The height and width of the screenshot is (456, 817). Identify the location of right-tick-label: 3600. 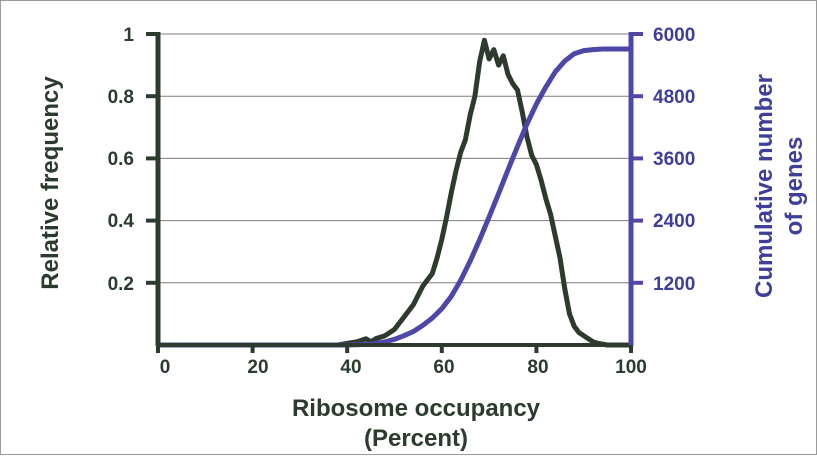
(674, 159).